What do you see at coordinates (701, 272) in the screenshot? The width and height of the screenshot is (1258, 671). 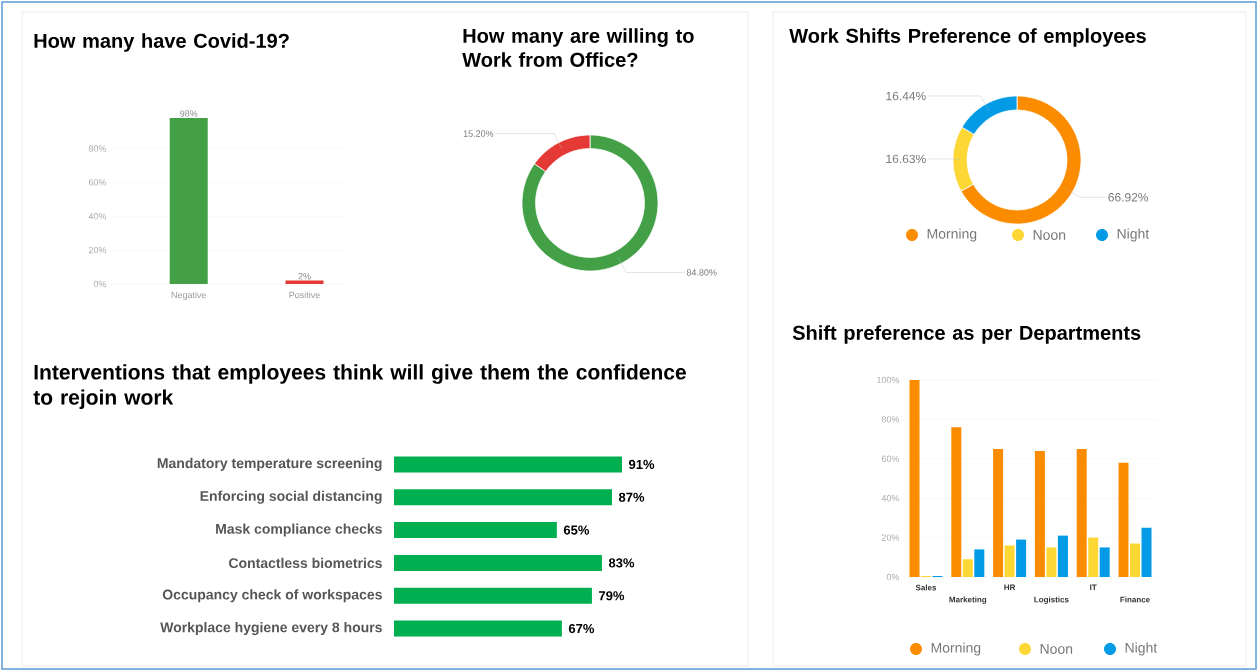 I see `data-label: 84.80%` at bounding box center [701, 272].